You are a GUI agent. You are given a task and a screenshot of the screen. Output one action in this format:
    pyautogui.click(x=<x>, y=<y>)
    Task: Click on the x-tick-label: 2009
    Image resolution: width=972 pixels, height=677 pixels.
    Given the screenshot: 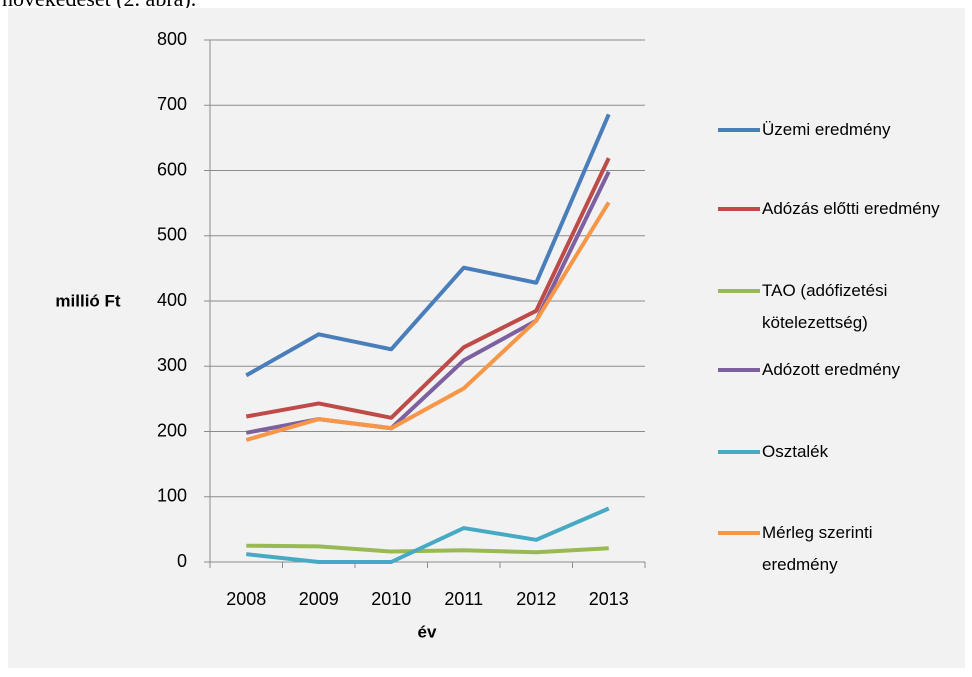 What is the action you would take?
    pyautogui.click(x=319, y=599)
    